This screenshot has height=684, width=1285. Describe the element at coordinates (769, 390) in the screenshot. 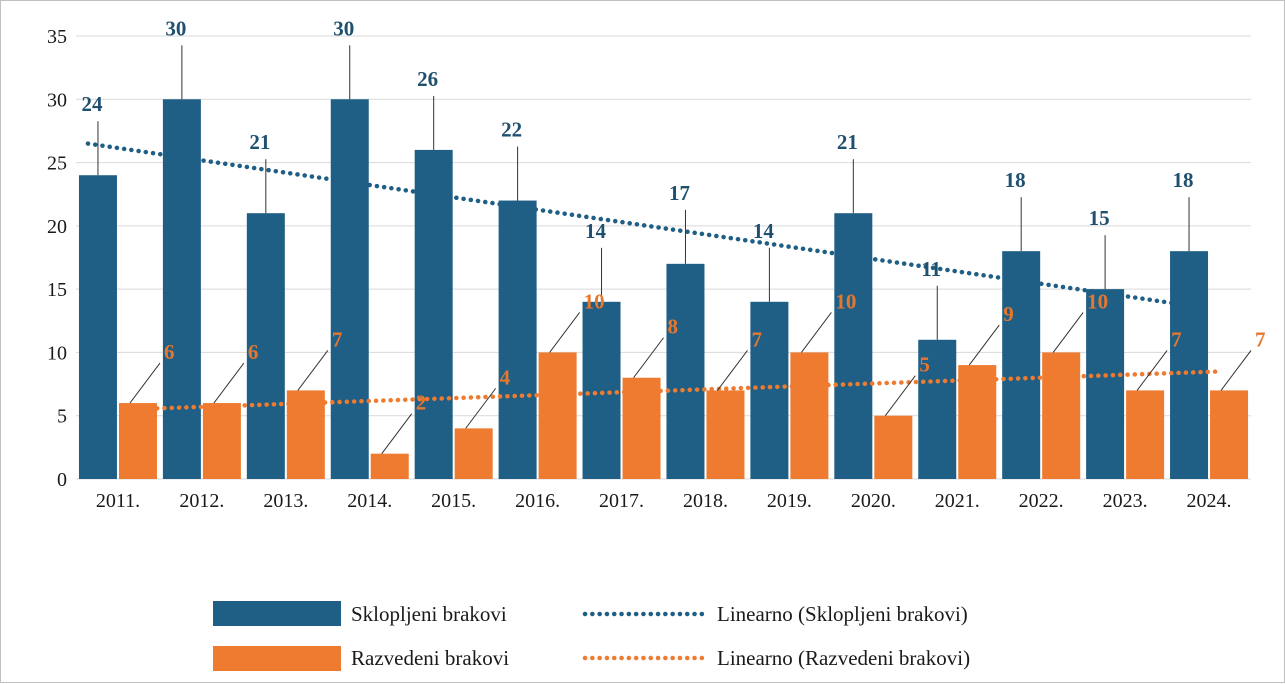

I see `bar-sklopljeni-2019` at that location.